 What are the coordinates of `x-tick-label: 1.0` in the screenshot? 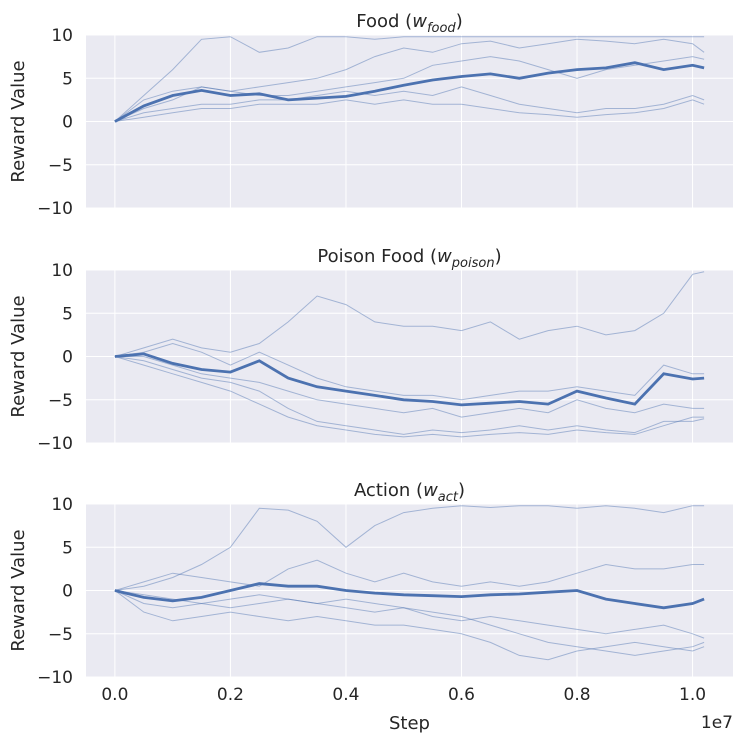 It's located at (692, 695).